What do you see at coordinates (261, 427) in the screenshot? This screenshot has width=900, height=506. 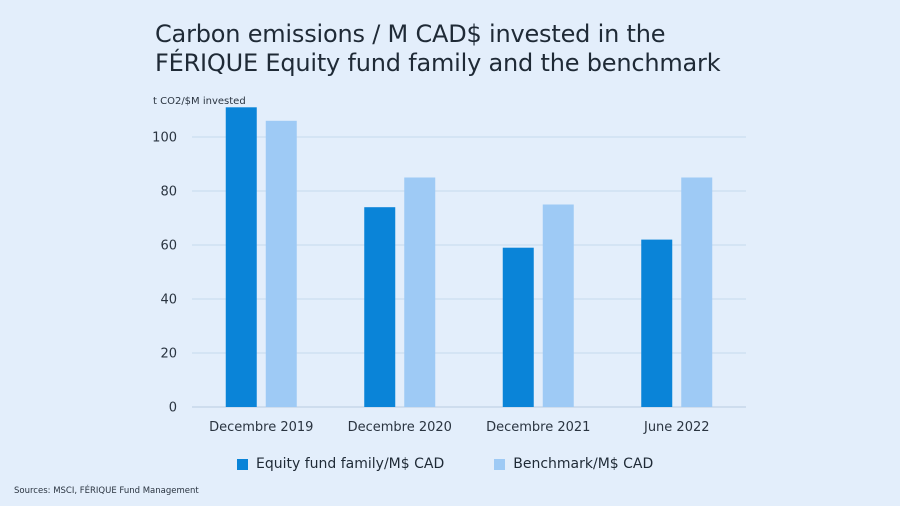 I see `x-tick-label: Decembre 2019` at bounding box center [261, 427].